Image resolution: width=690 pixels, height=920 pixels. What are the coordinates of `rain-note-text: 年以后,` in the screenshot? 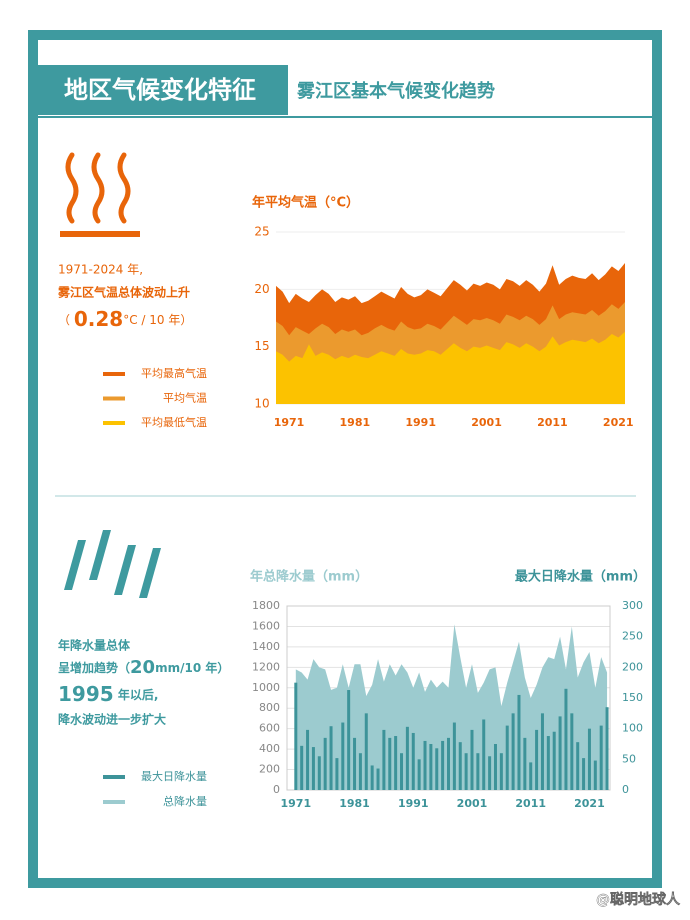 It's located at (136, 694).